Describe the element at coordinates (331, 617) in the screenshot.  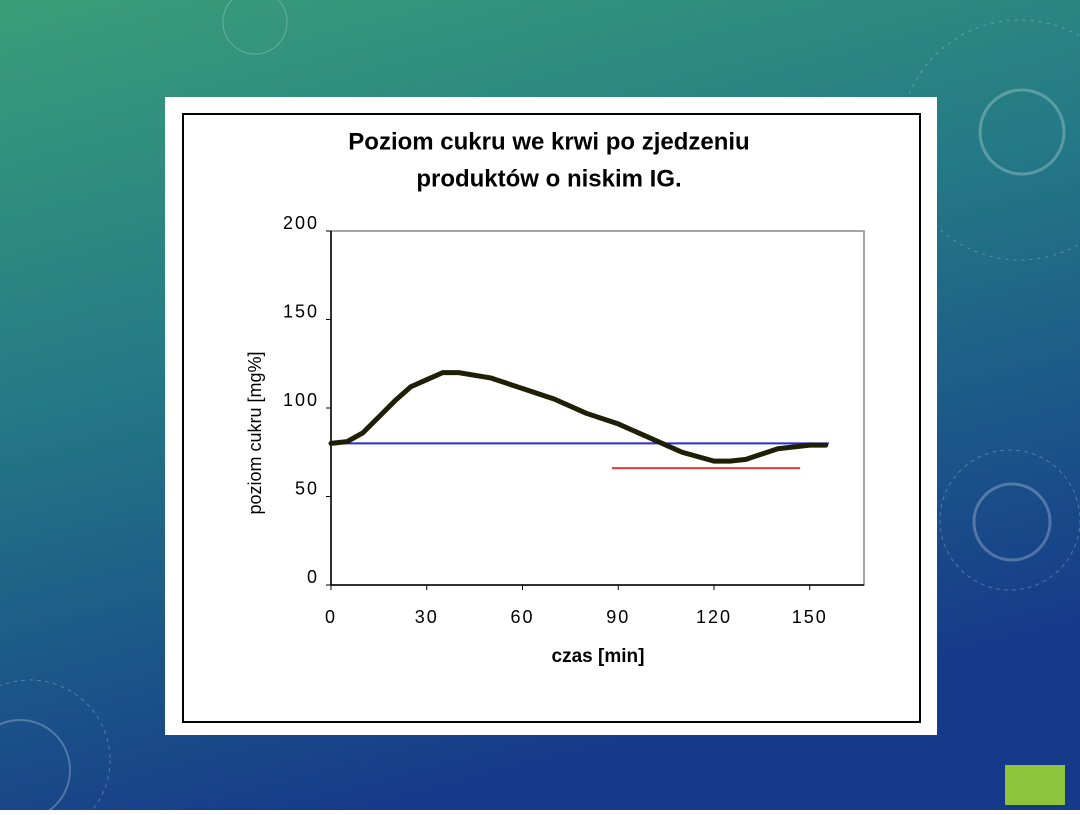
I see `x-tick-label: 0` at that location.